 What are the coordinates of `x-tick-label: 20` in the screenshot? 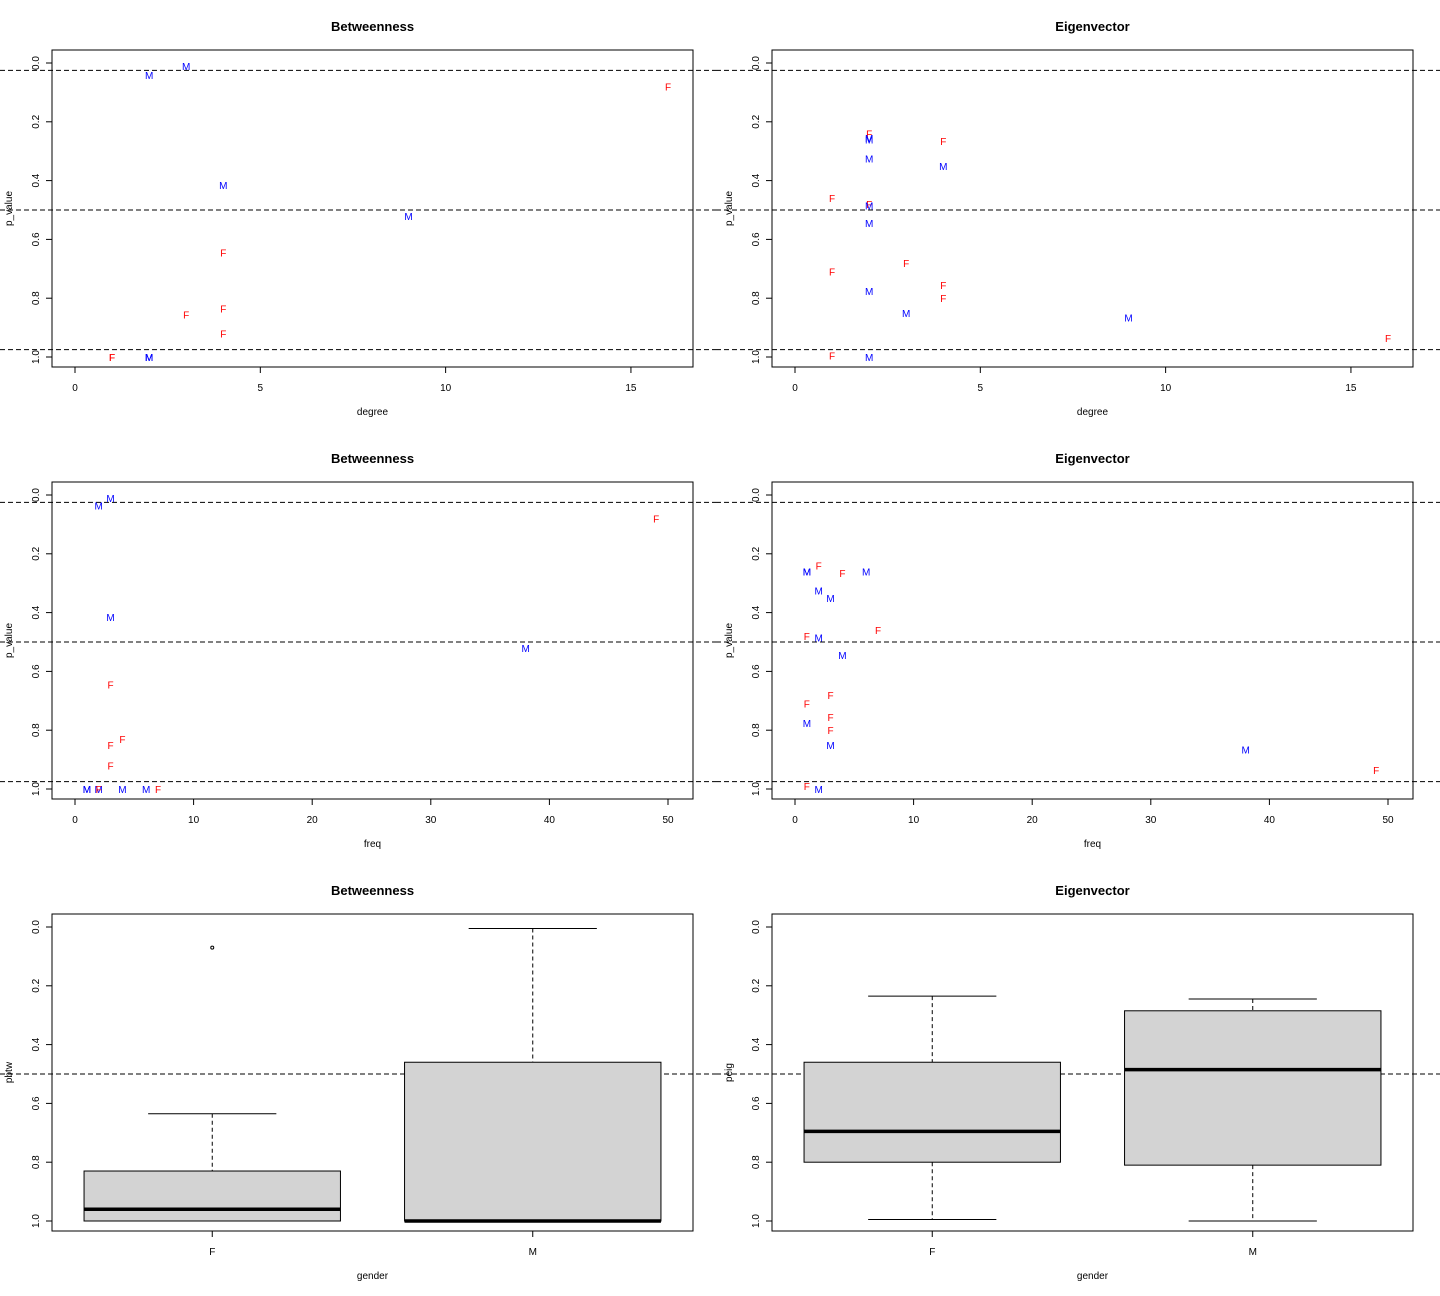 It's located at (1033, 820).